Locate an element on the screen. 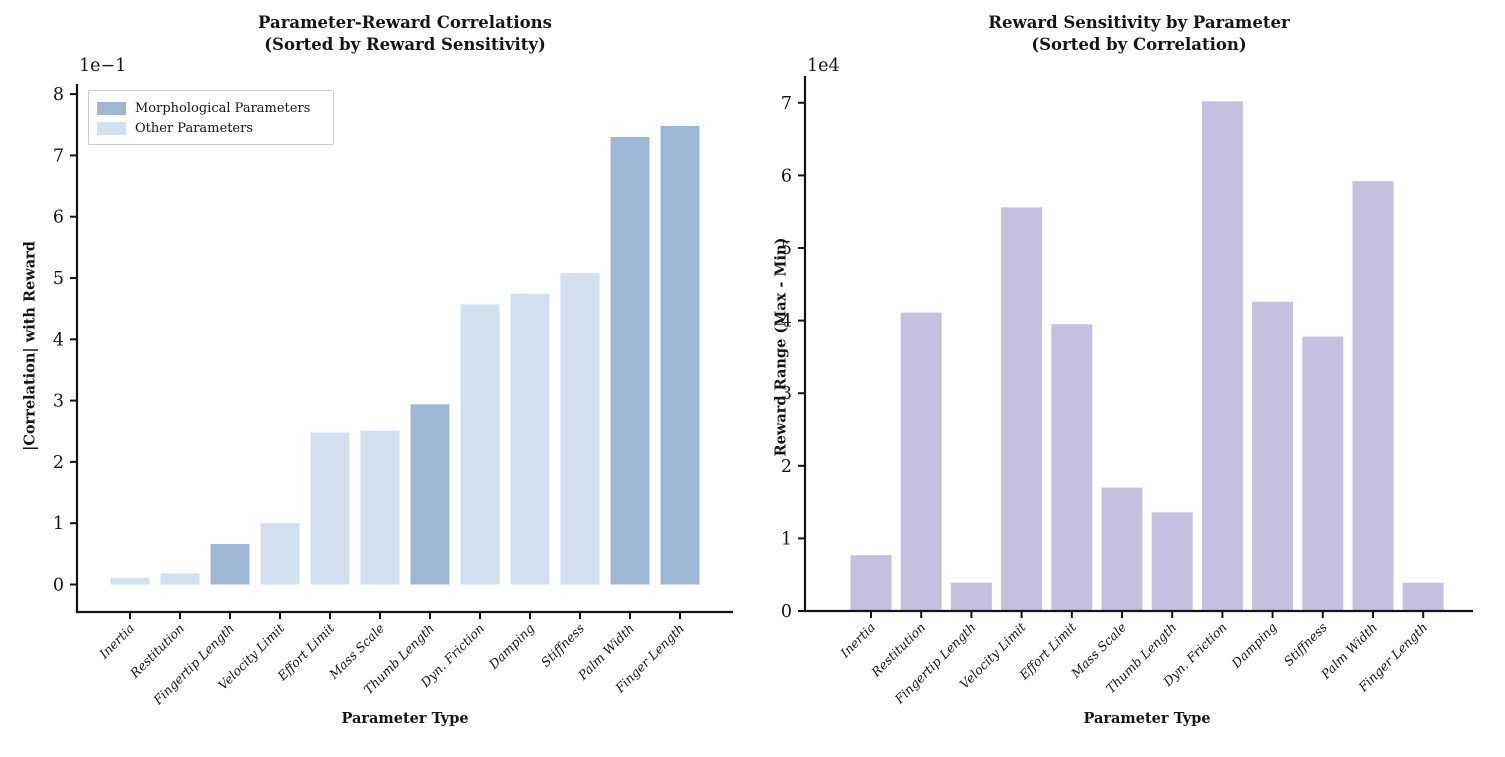  right-chart-title-line2: (Sorted by Correlation) is located at coordinates (1139, 44).